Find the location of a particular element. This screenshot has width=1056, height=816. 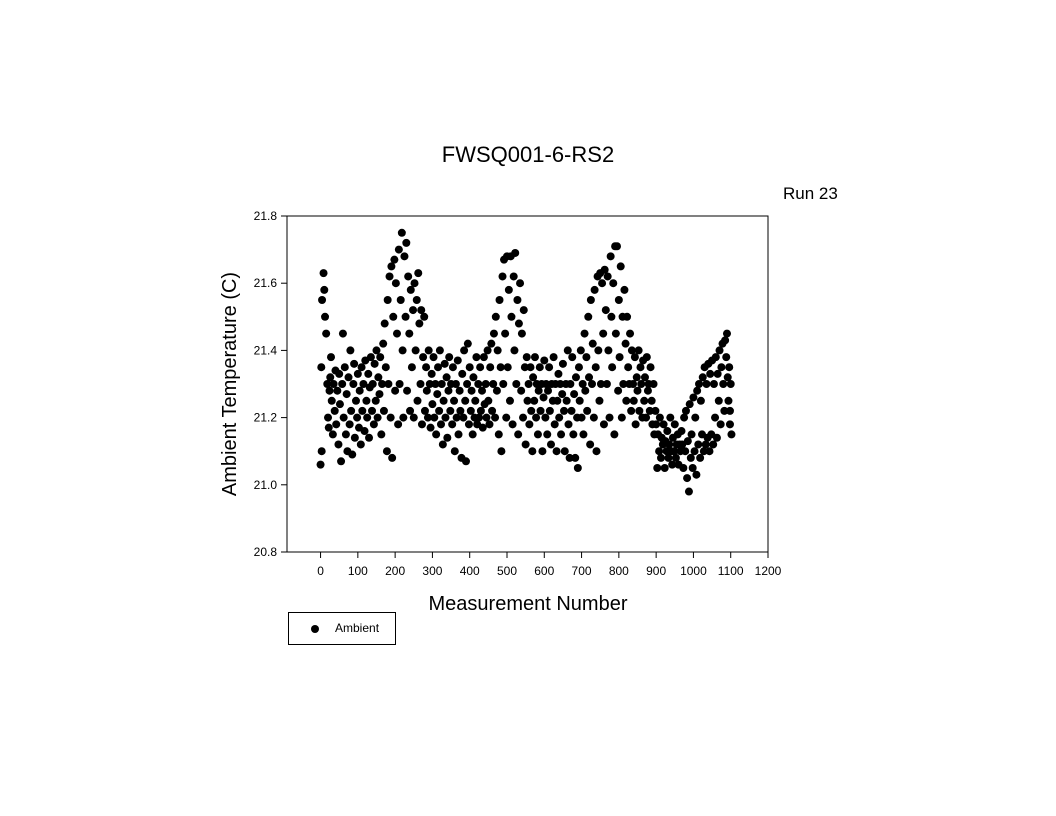

x-tick-label: 700 is located at coordinates (582, 571).